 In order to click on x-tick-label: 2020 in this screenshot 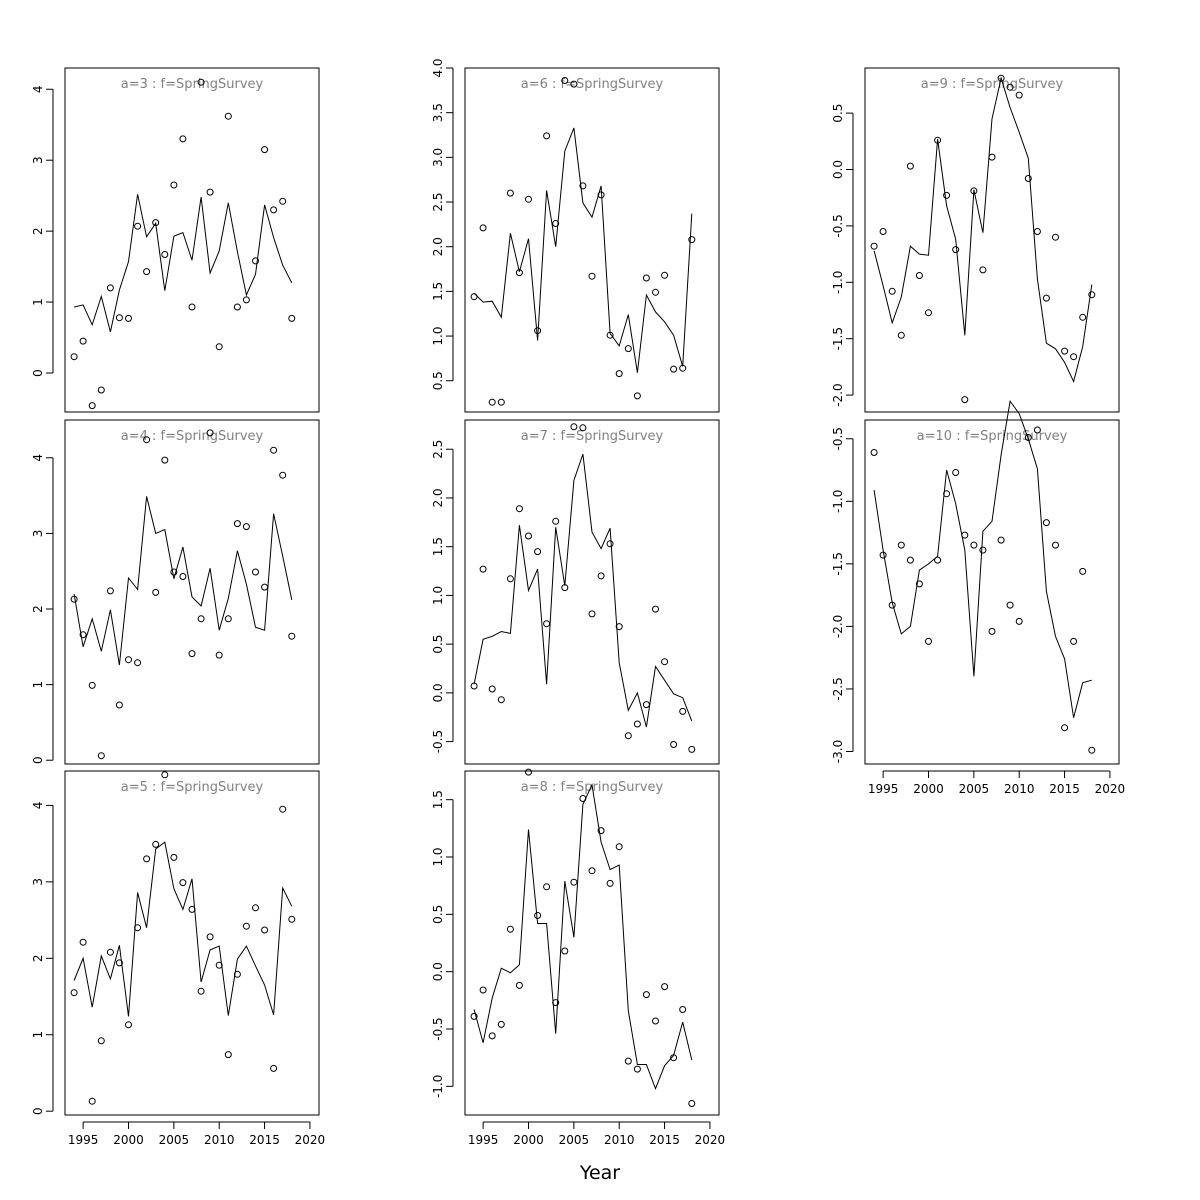, I will do `click(310, 1140)`.